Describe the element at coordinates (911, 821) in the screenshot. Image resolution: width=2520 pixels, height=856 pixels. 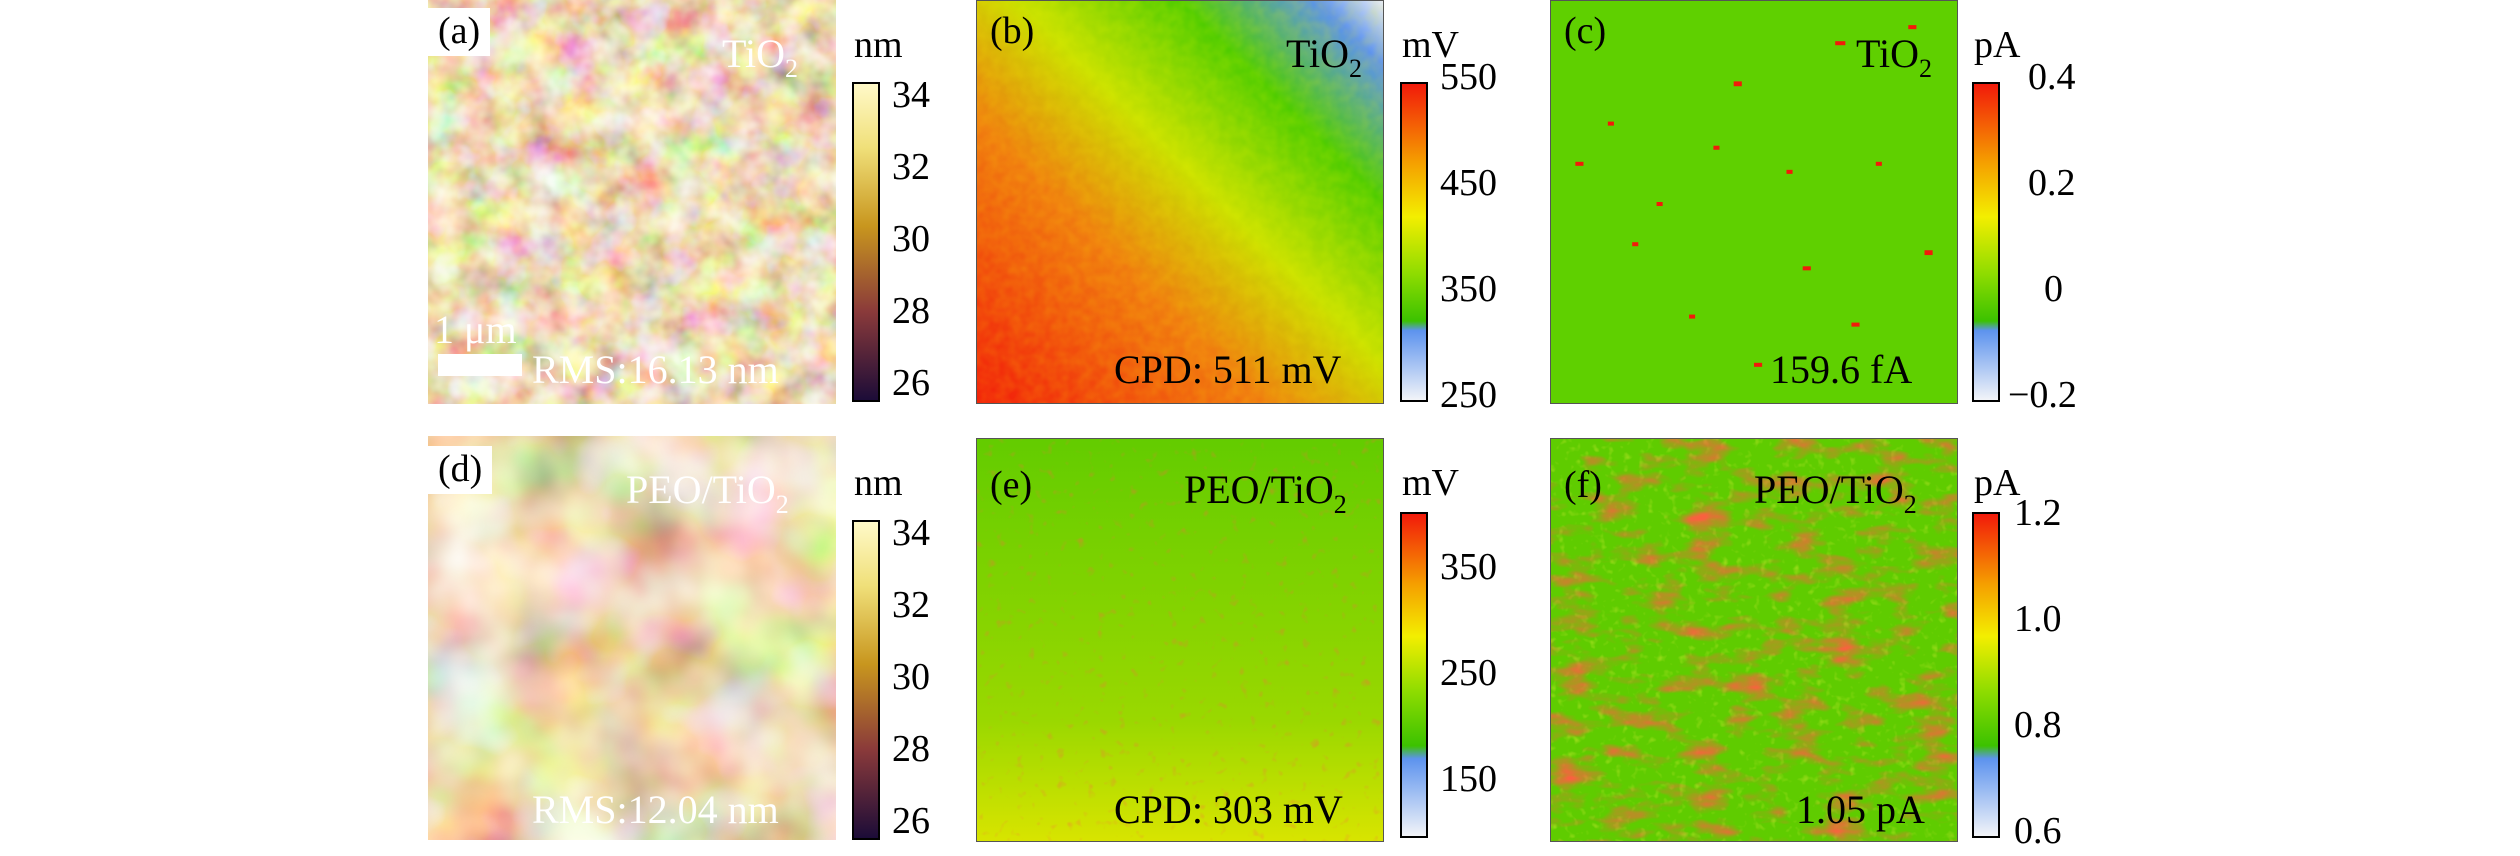
I see `colorbar-tick-d-5: 26` at that location.